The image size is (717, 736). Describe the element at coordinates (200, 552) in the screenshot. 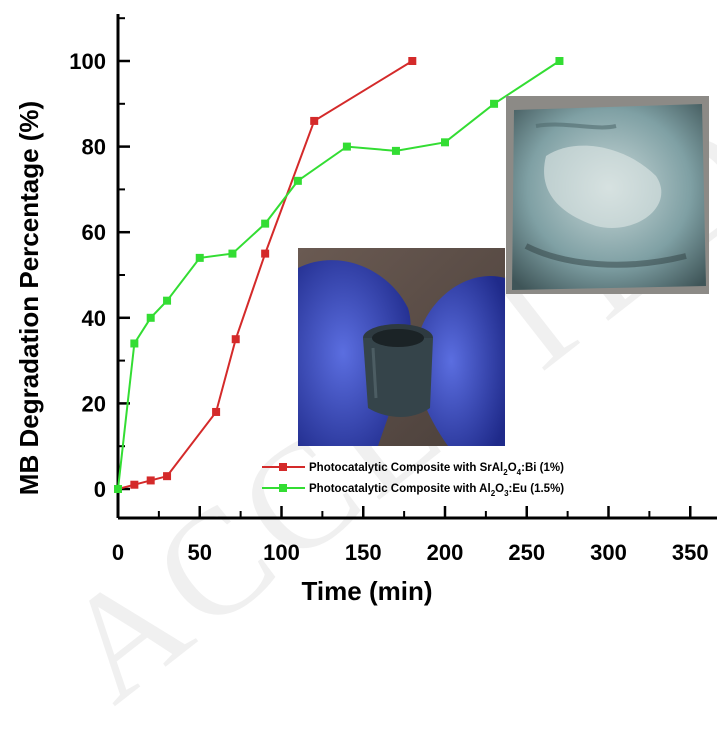

I see `x-tick-label: 50` at that location.